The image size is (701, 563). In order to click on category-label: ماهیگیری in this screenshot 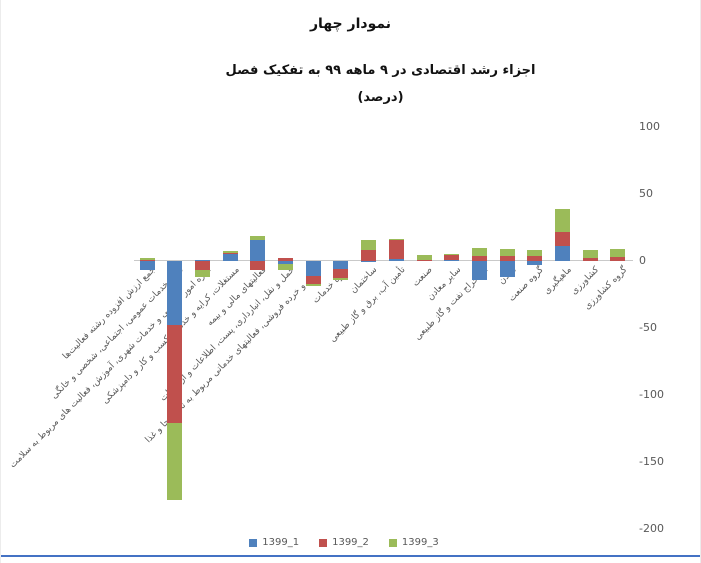, I will do `click(557, 281)`.